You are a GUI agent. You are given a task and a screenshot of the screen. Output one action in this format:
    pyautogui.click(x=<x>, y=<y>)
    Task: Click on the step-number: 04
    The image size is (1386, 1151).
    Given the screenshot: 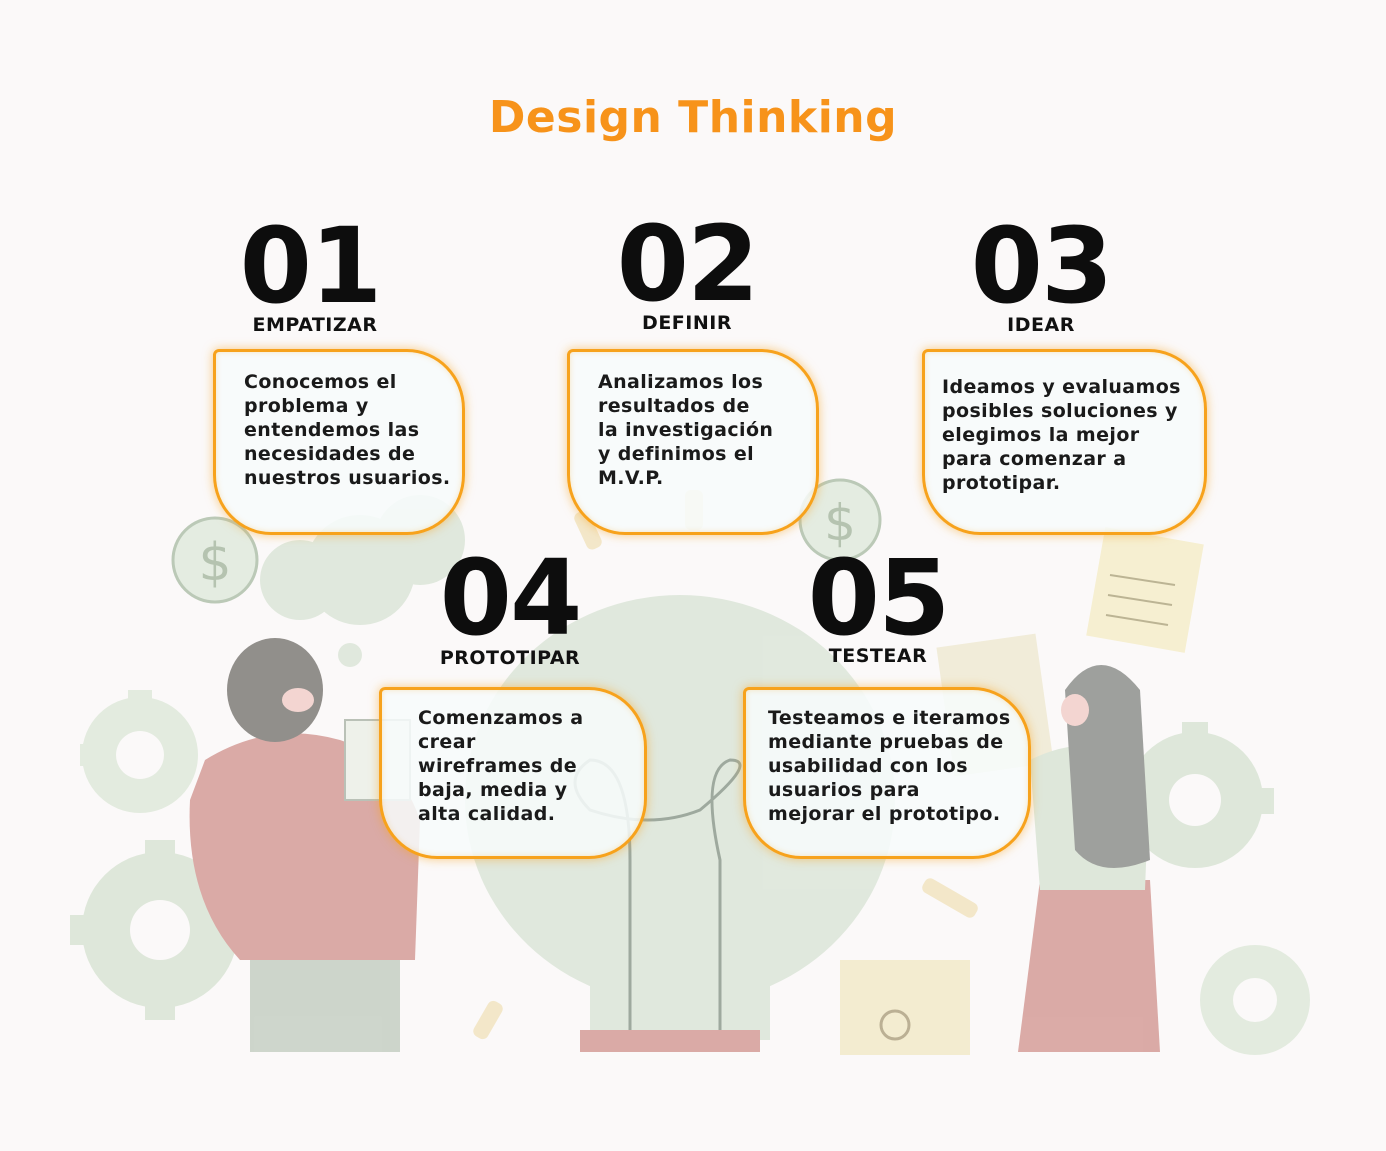 What is the action you would take?
    pyautogui.click(x=511, y=598)
    